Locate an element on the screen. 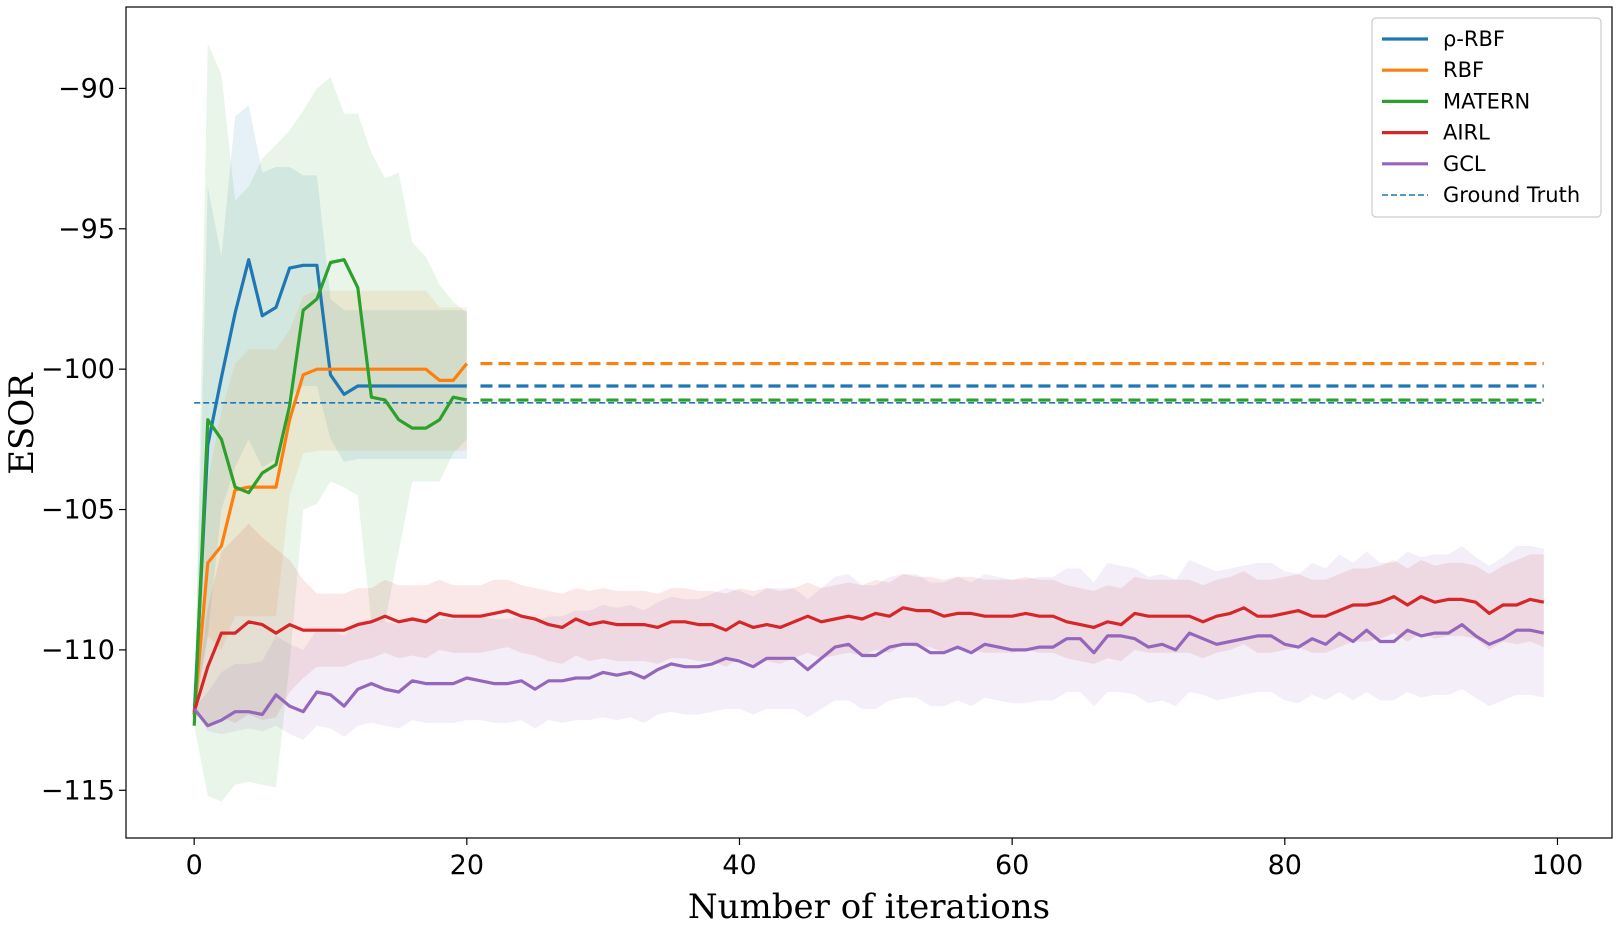 The width and height of the screenshot is (1620, 932). x-axis-title: Number of iterations is located at coordinates (869, 907).